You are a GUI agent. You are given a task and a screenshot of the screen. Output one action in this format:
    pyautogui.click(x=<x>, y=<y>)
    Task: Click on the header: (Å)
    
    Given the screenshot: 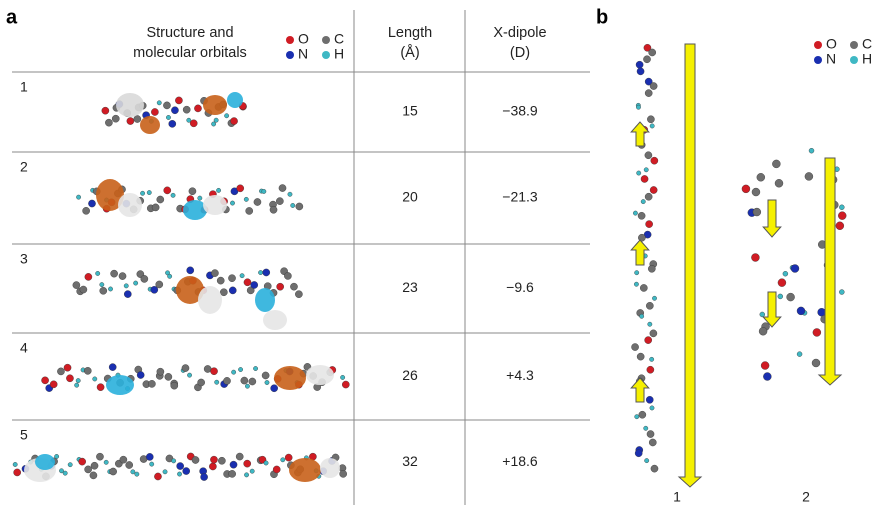 What is the action you would take?
    pyautogui.click(x=409, y=52)
    